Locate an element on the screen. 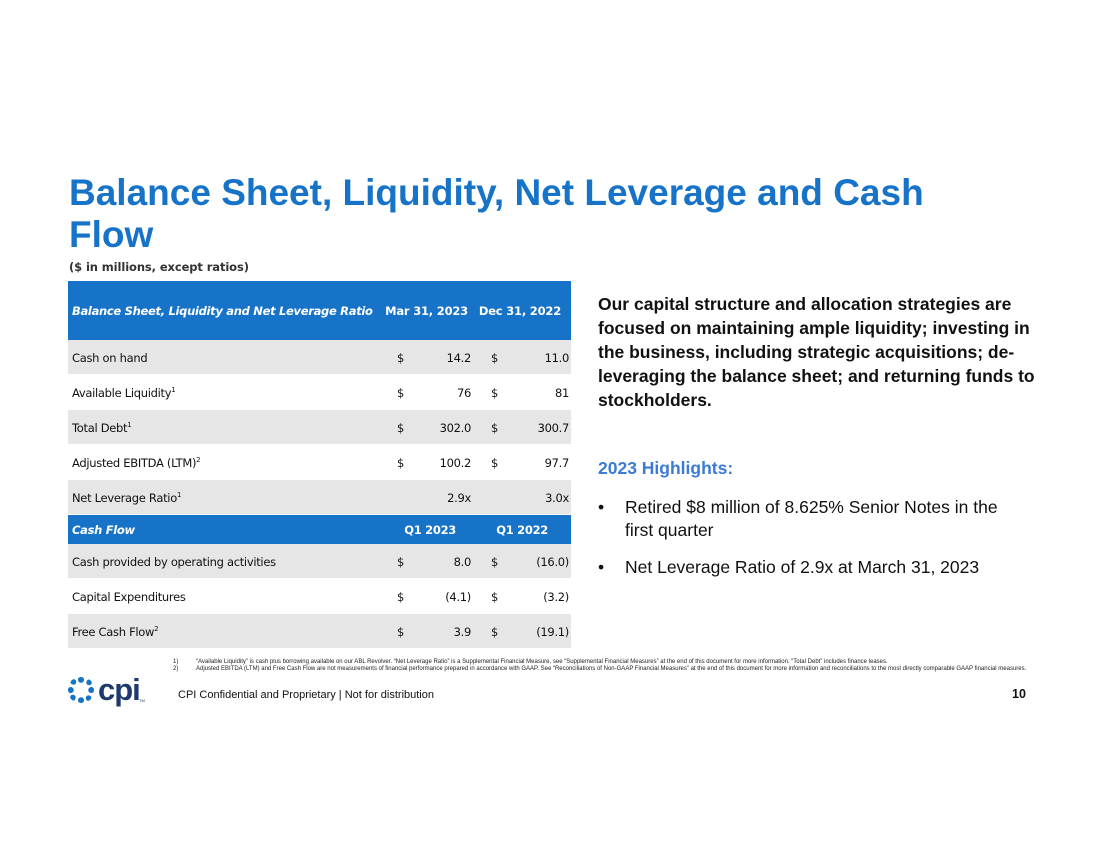 The height and width of the screenshot is (849, 1100). footnote-number: 1) is located at coordinates (176, 662).